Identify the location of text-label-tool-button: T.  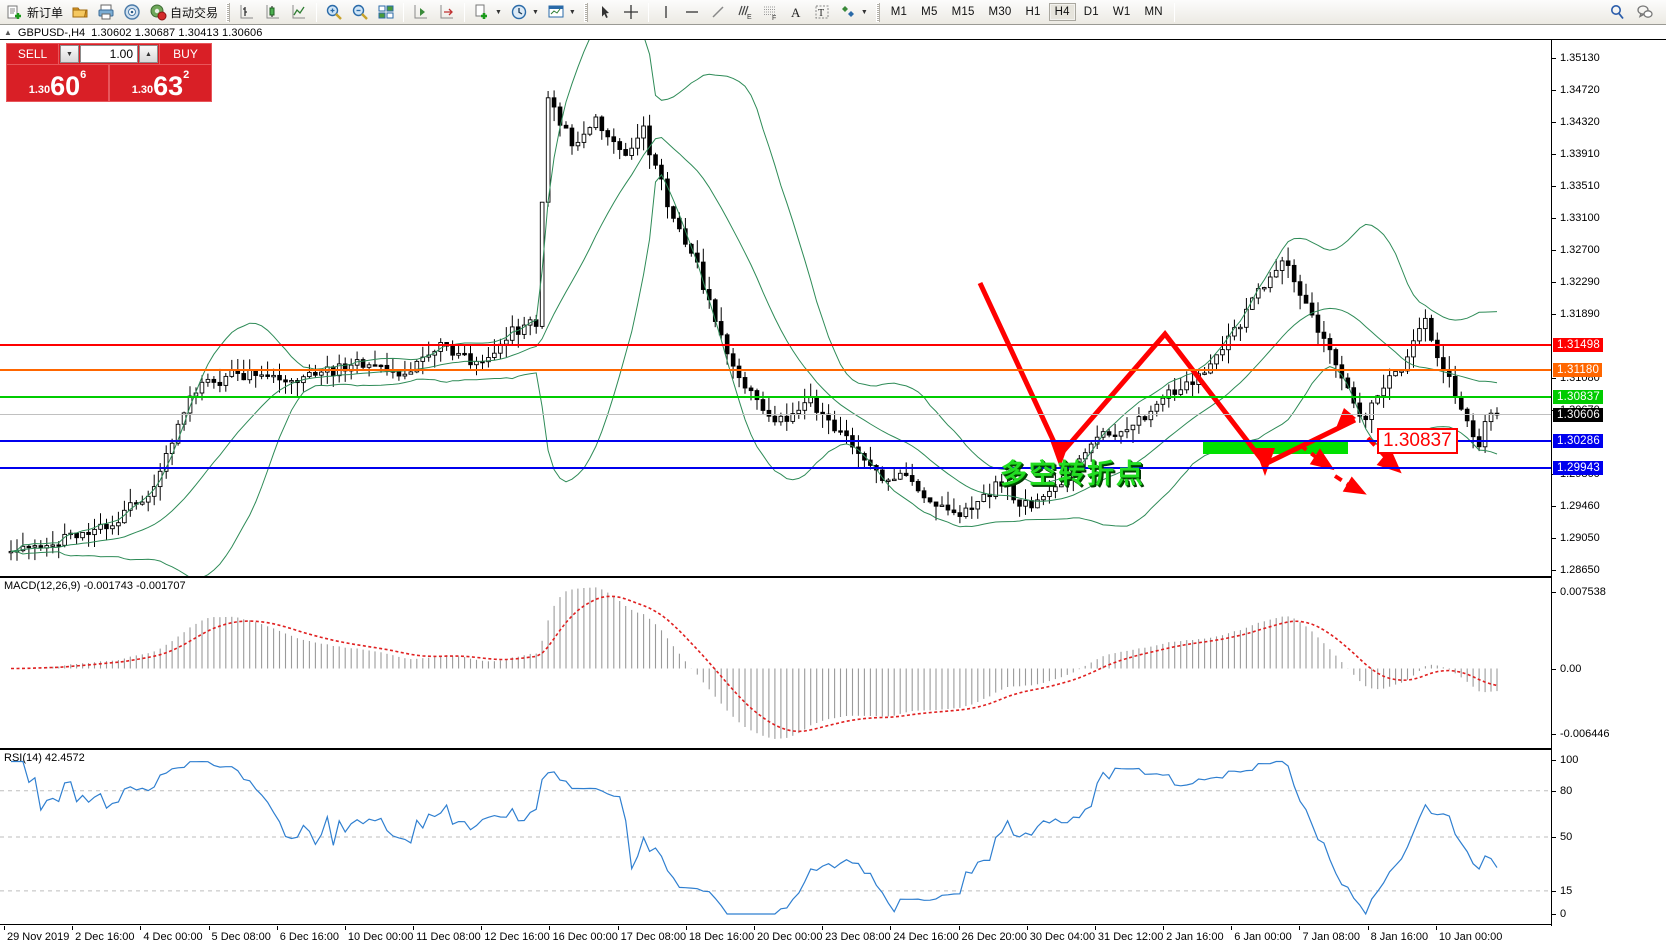
(822, 12).